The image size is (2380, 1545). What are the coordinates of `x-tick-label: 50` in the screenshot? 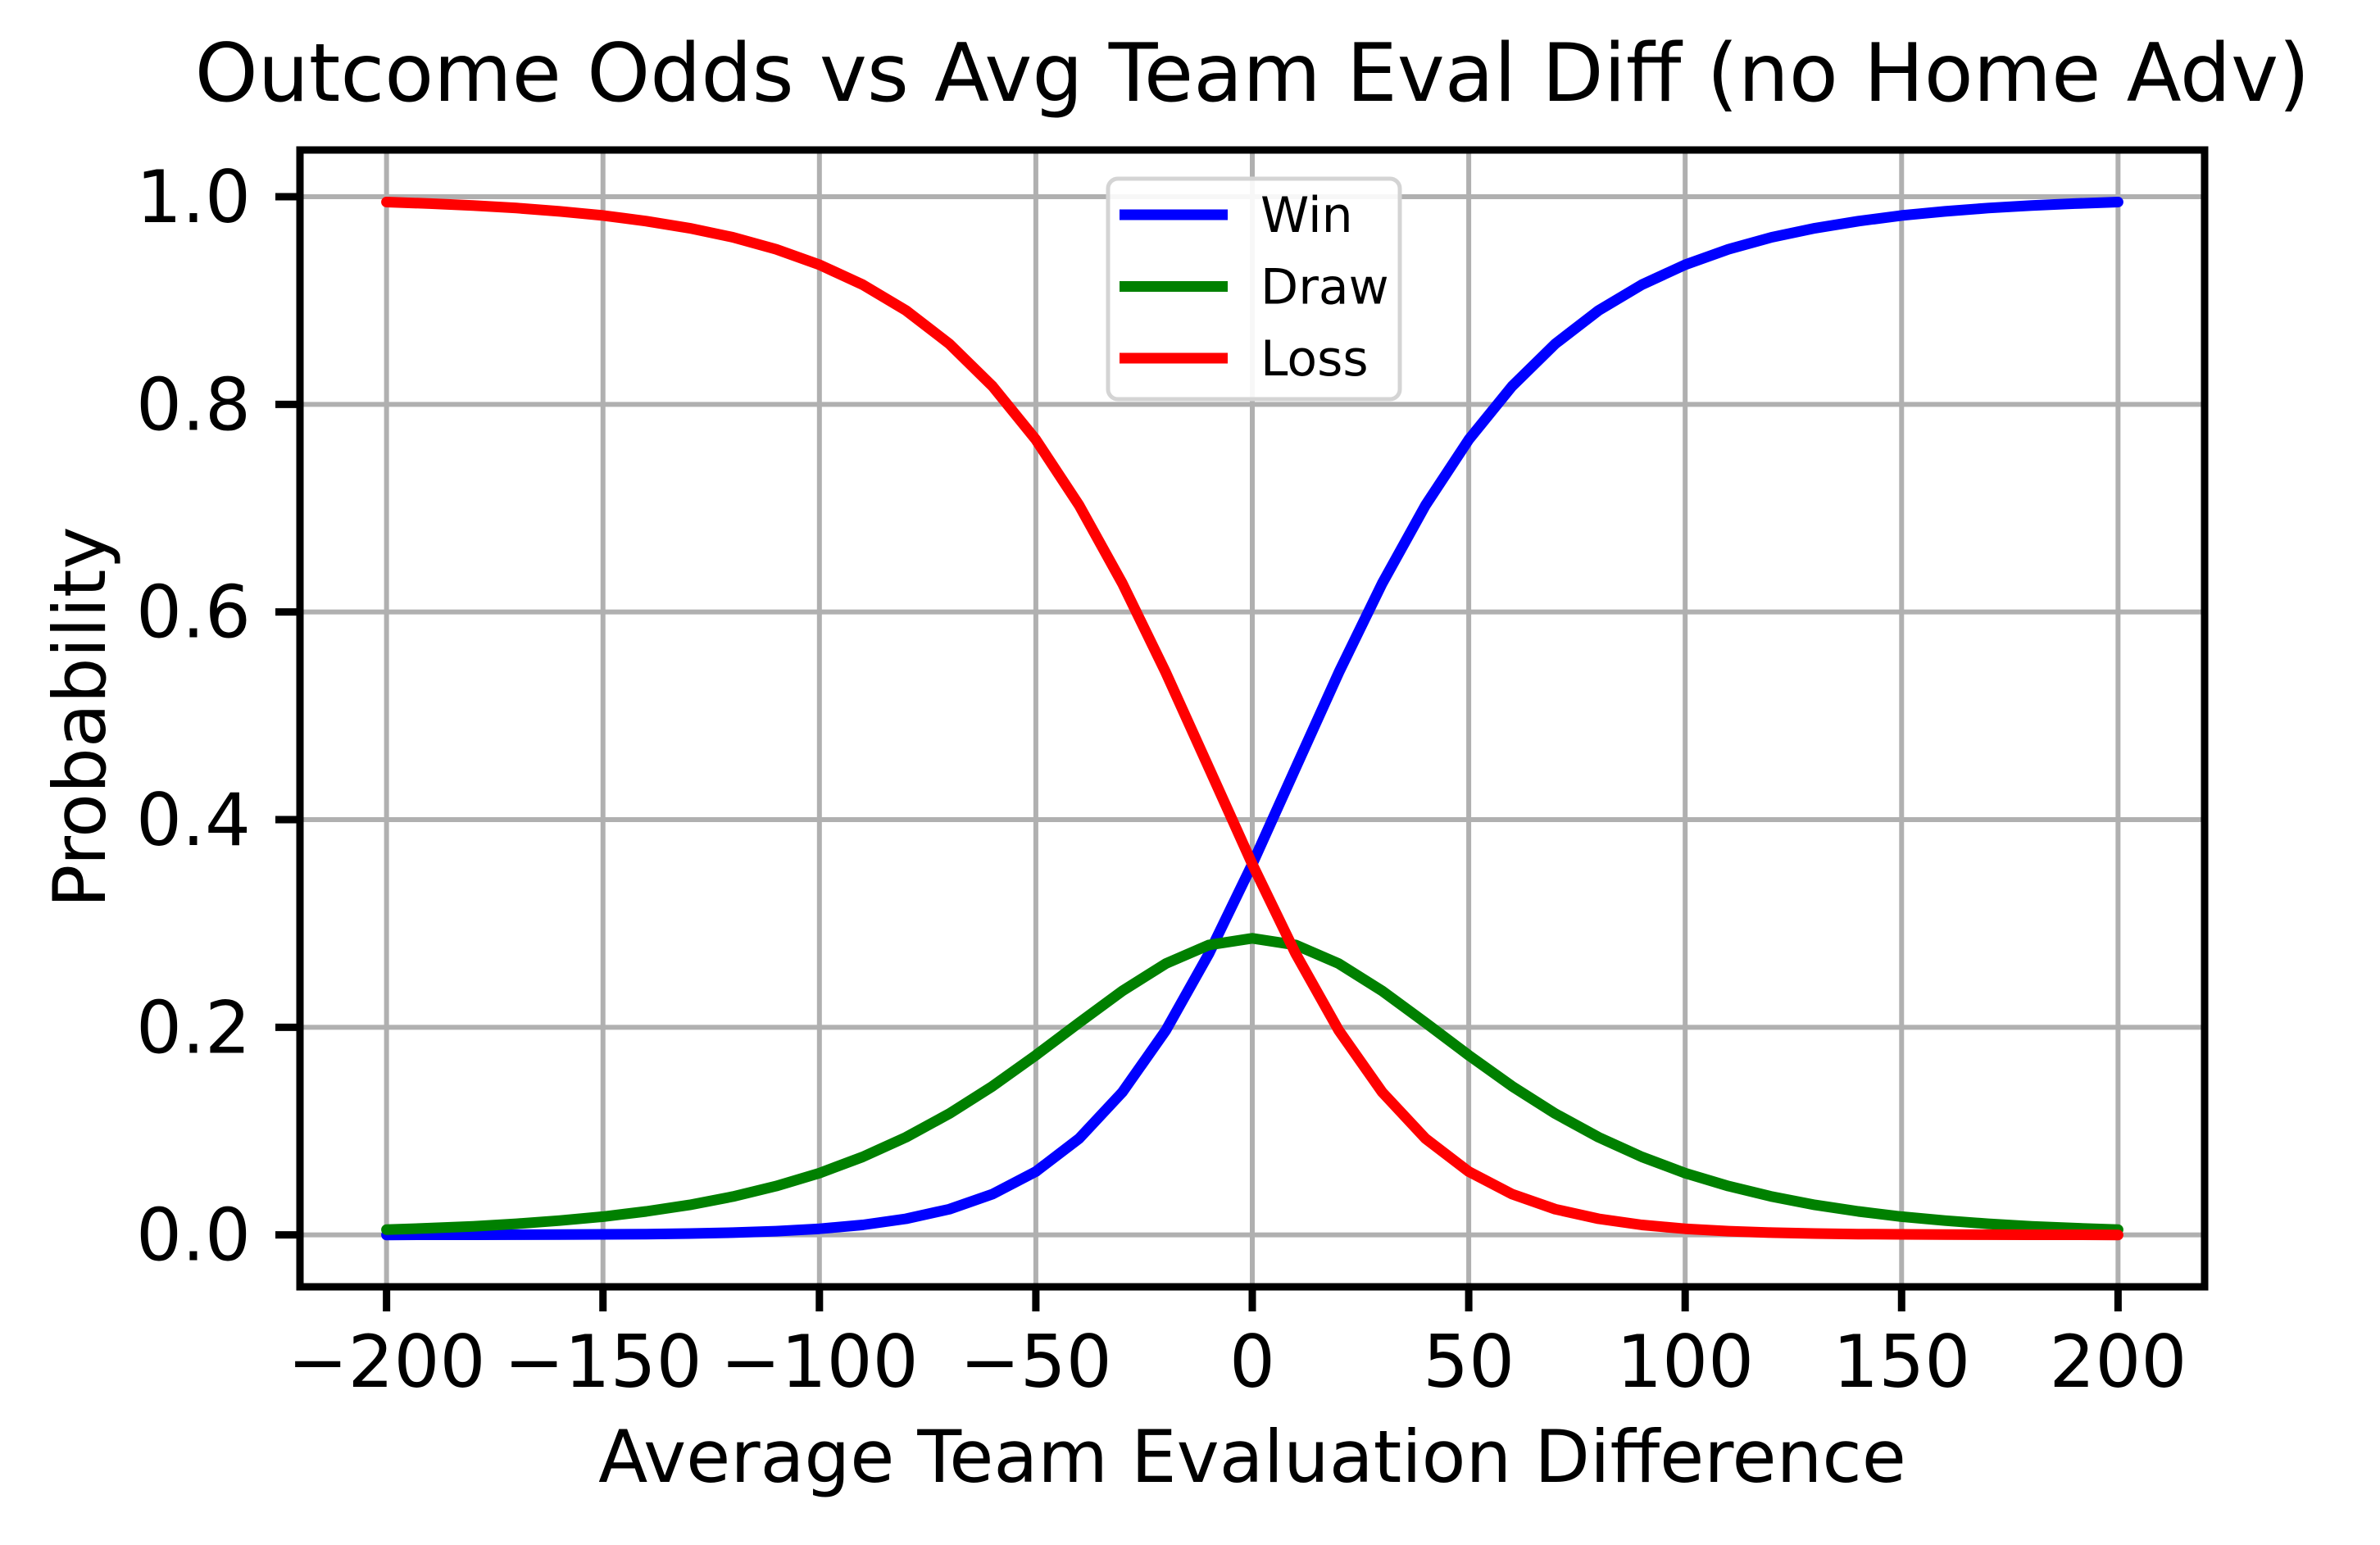 It's located at (1469, 1362).